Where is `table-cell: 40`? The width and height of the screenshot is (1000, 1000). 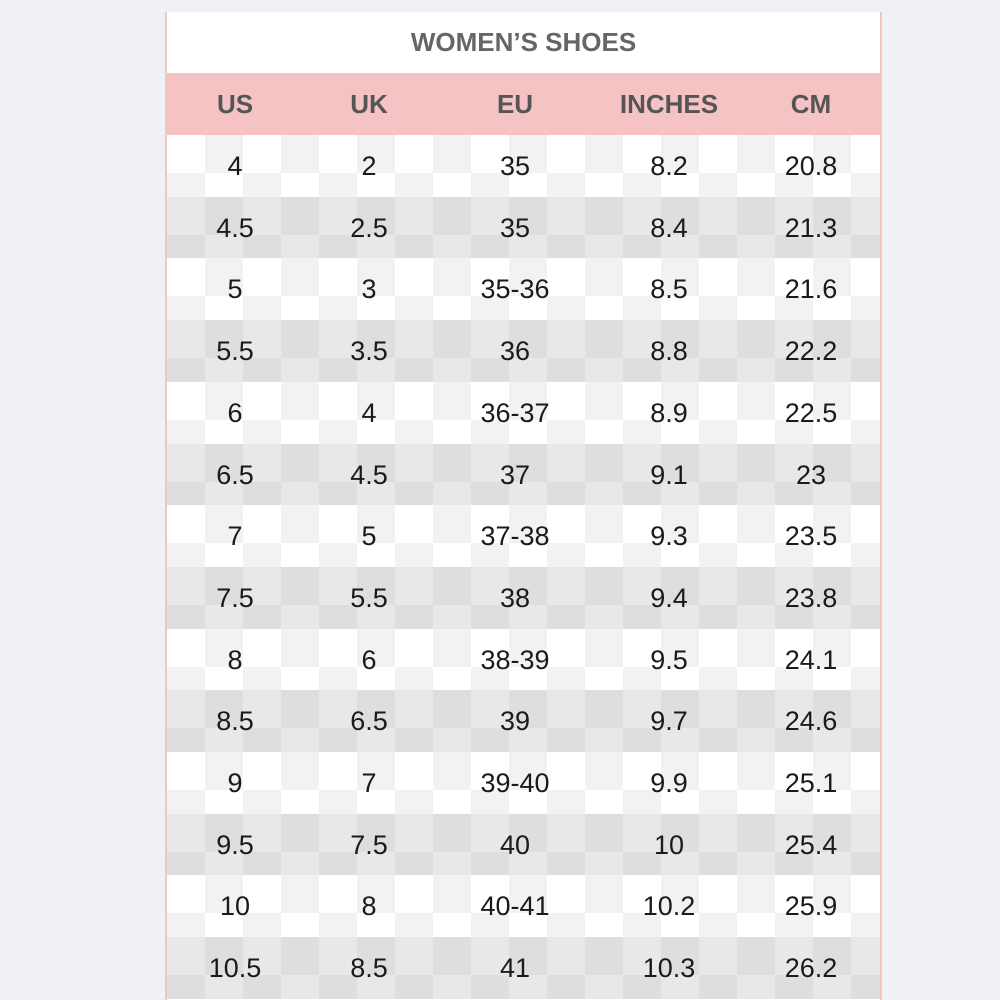 table-cell: 40 is located at coordinates (515, 844).